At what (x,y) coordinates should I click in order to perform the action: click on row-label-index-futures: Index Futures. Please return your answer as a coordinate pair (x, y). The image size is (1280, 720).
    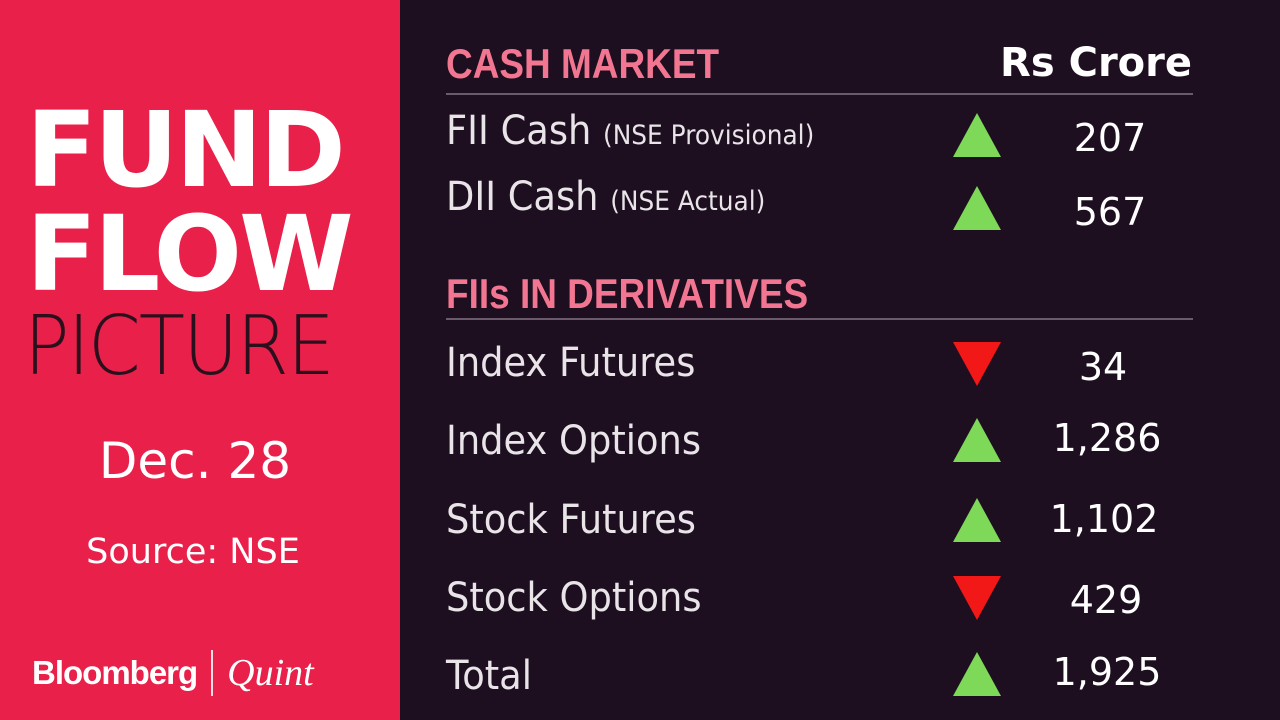
    Looking at the image, I should click on (571, 363).